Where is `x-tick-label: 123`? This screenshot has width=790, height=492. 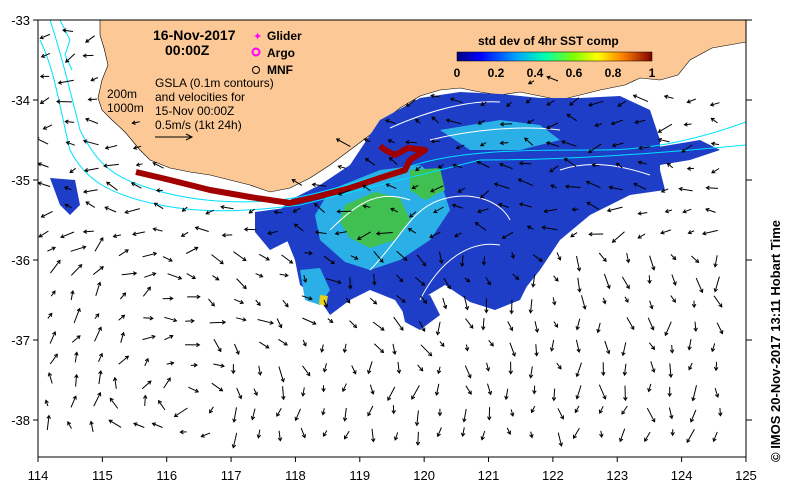
x-tick-label: 123 is located at coordinates (617, 475).